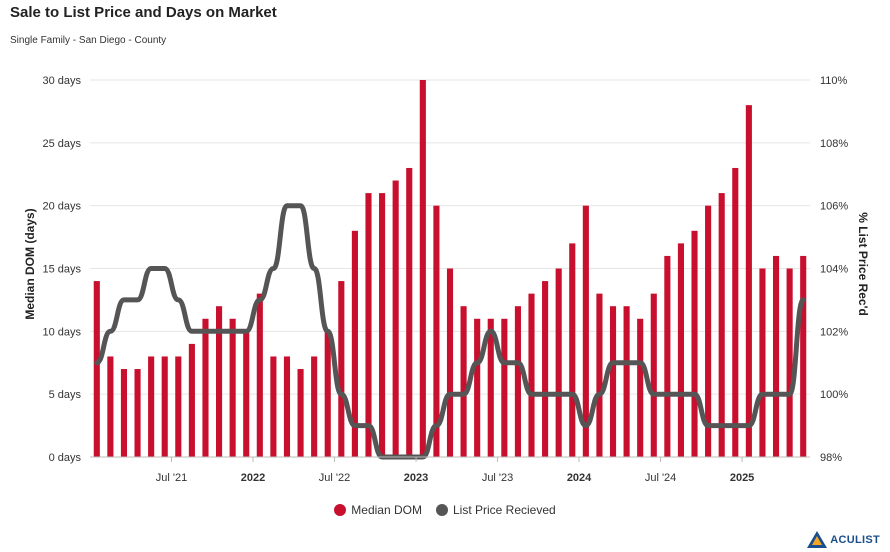  Describe the element at coordinates (171, 478) in the screenshot. I see `x-tick-label: Jul '21` at that location.